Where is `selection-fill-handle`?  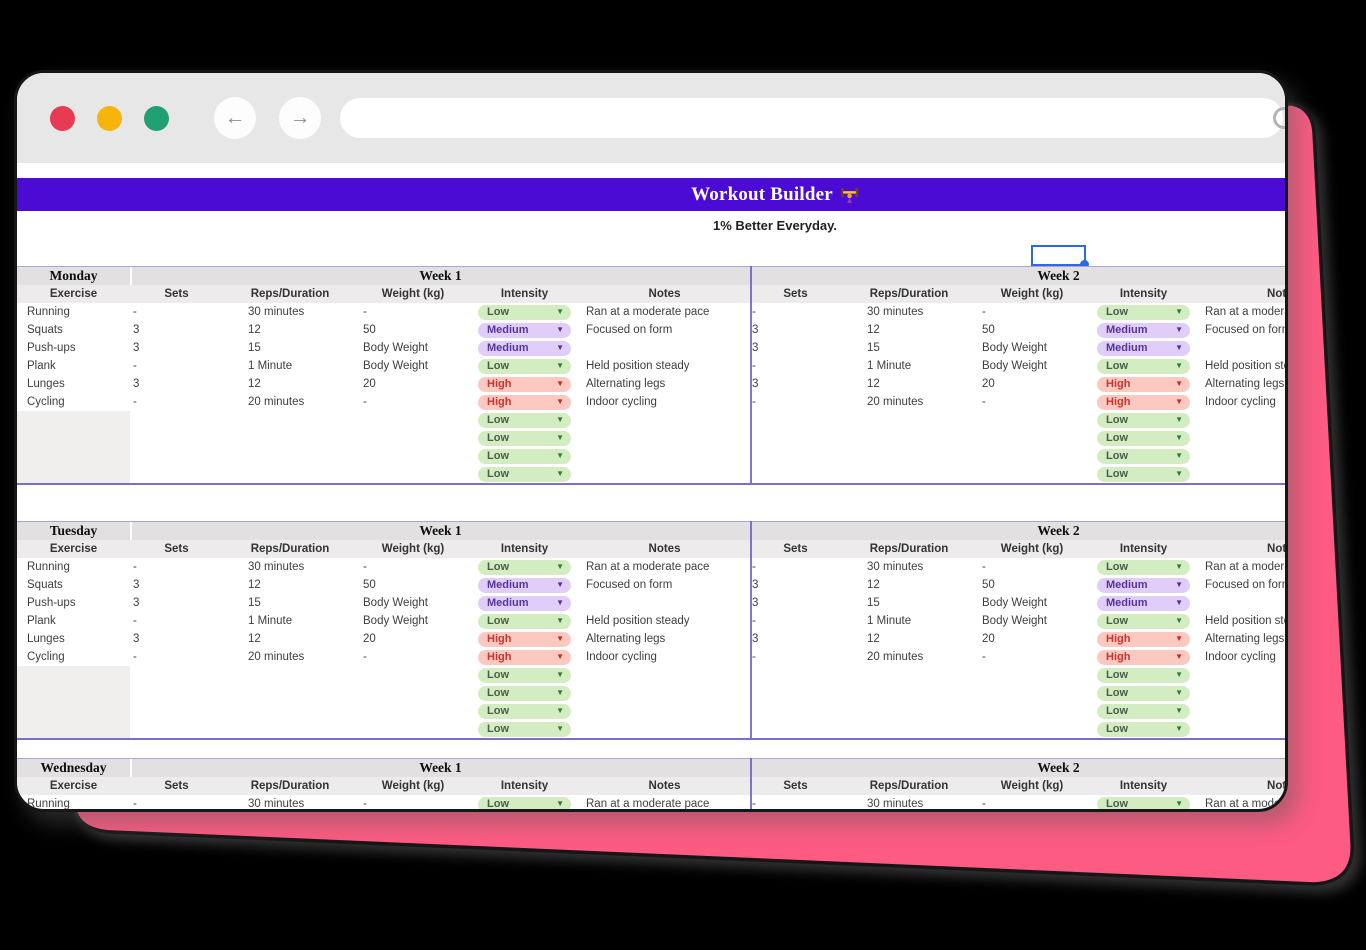 selection-fill-handle is located at coordinates (1084, 264).